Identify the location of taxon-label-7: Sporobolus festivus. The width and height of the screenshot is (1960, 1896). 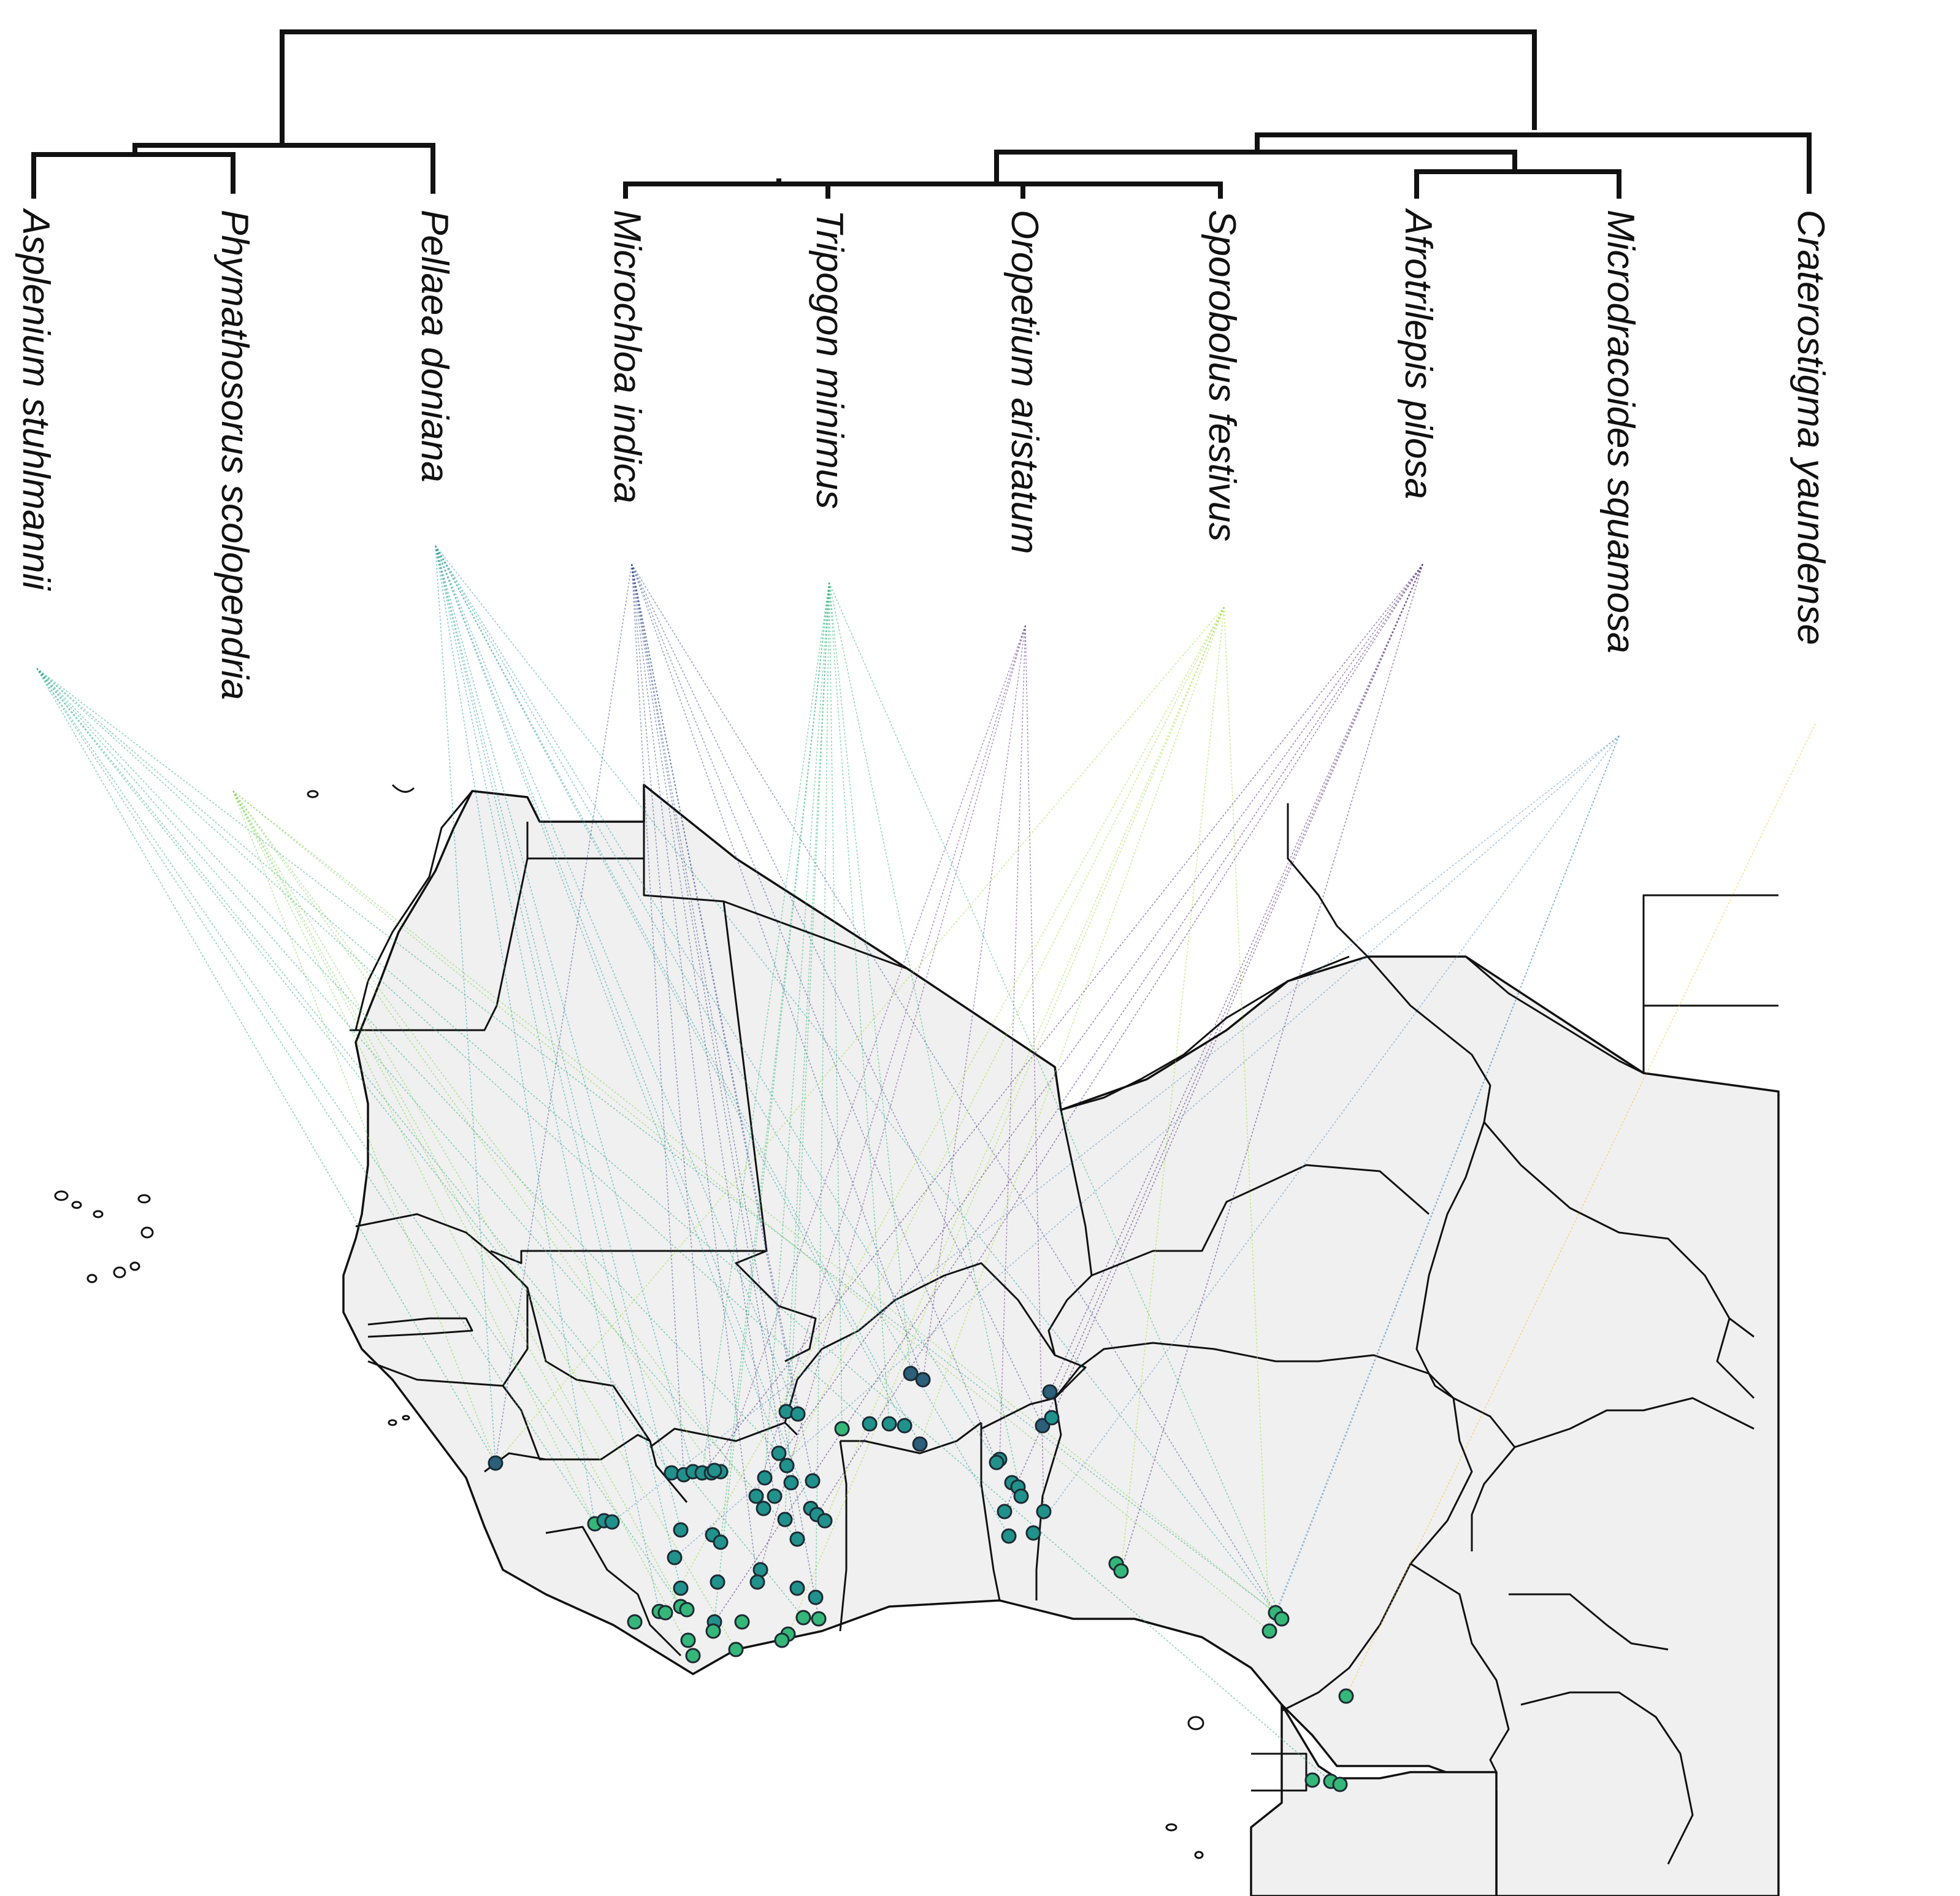
(1222, 375).